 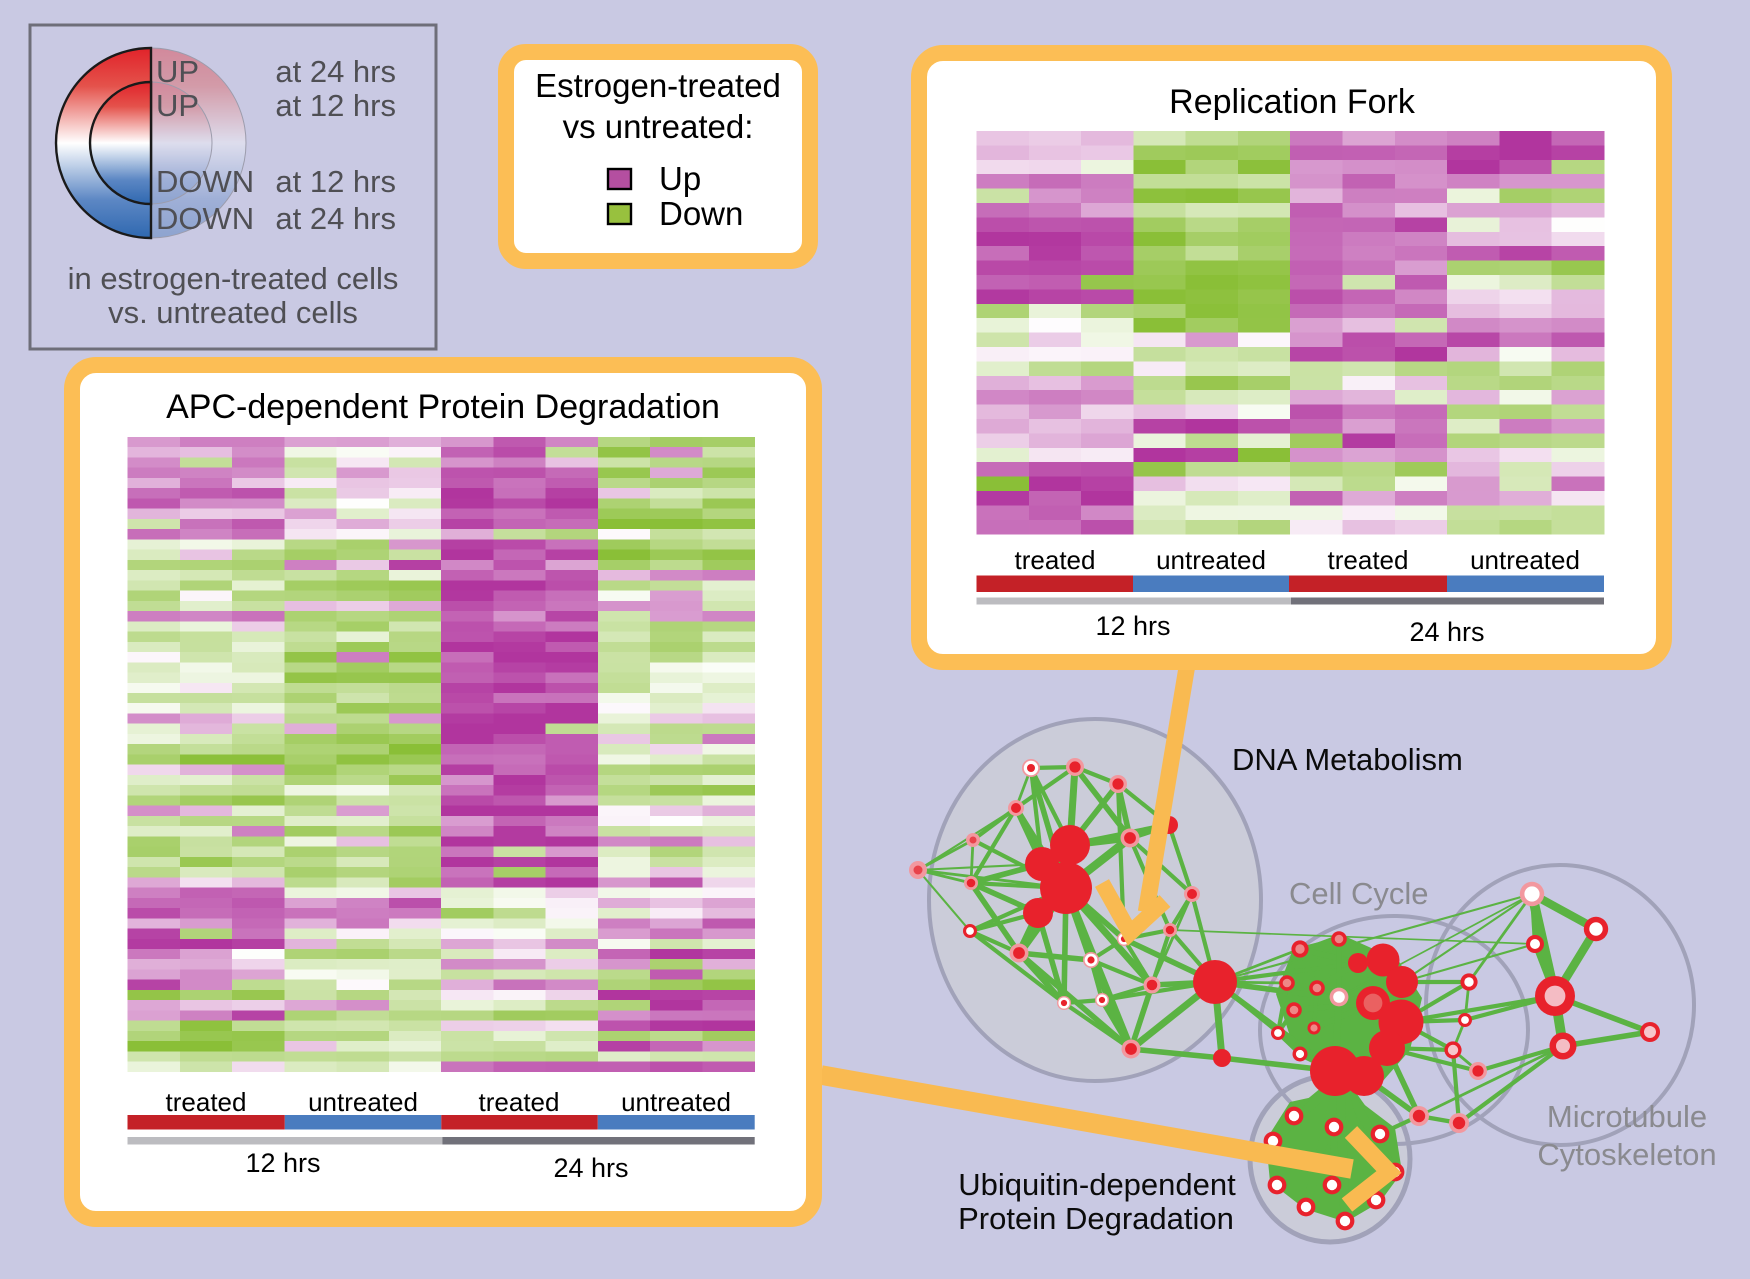 What do you see at coordinates (658, 126) in the screenshot?
I see `svg-text: vs untreated:` at bounding box center [658, 126].